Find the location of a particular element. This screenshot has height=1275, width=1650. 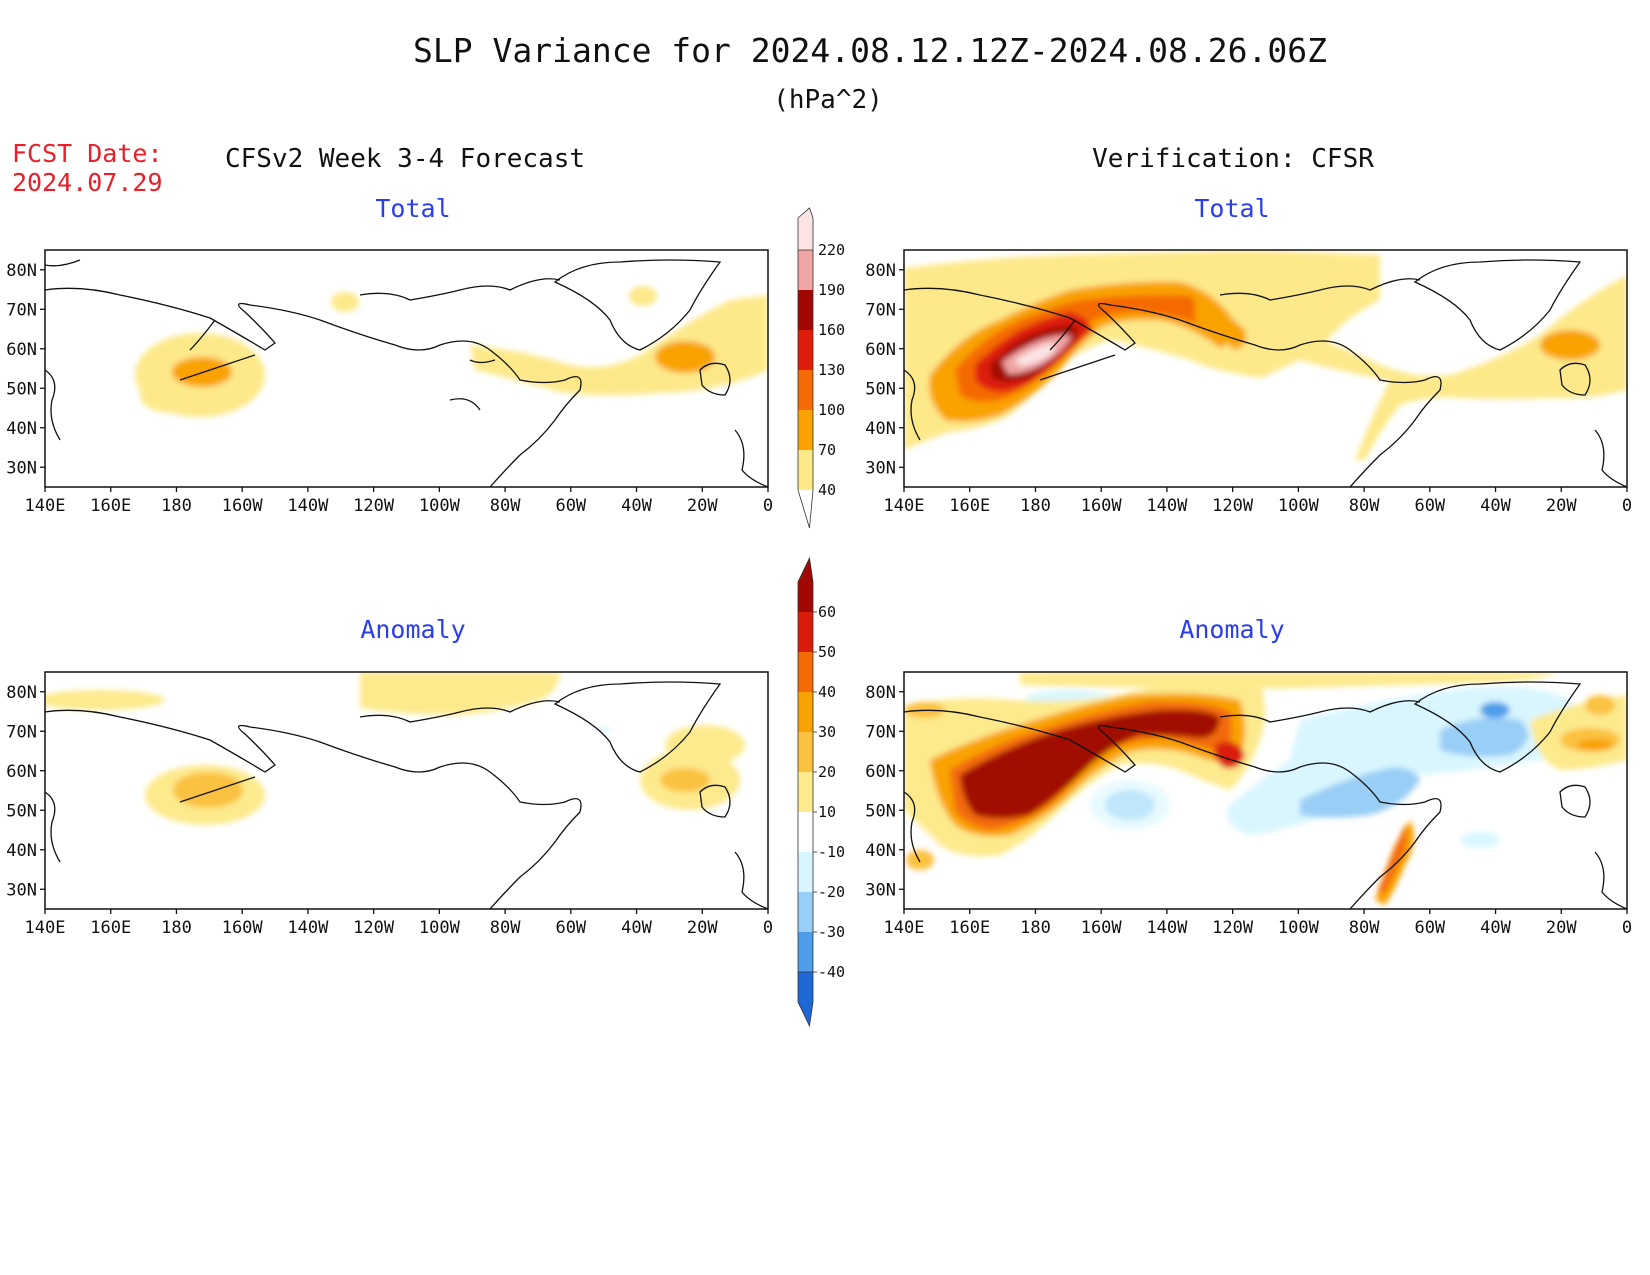

colorbar-total: 40 70 100 130 160 190 220 is located at coordinates (821, 368).